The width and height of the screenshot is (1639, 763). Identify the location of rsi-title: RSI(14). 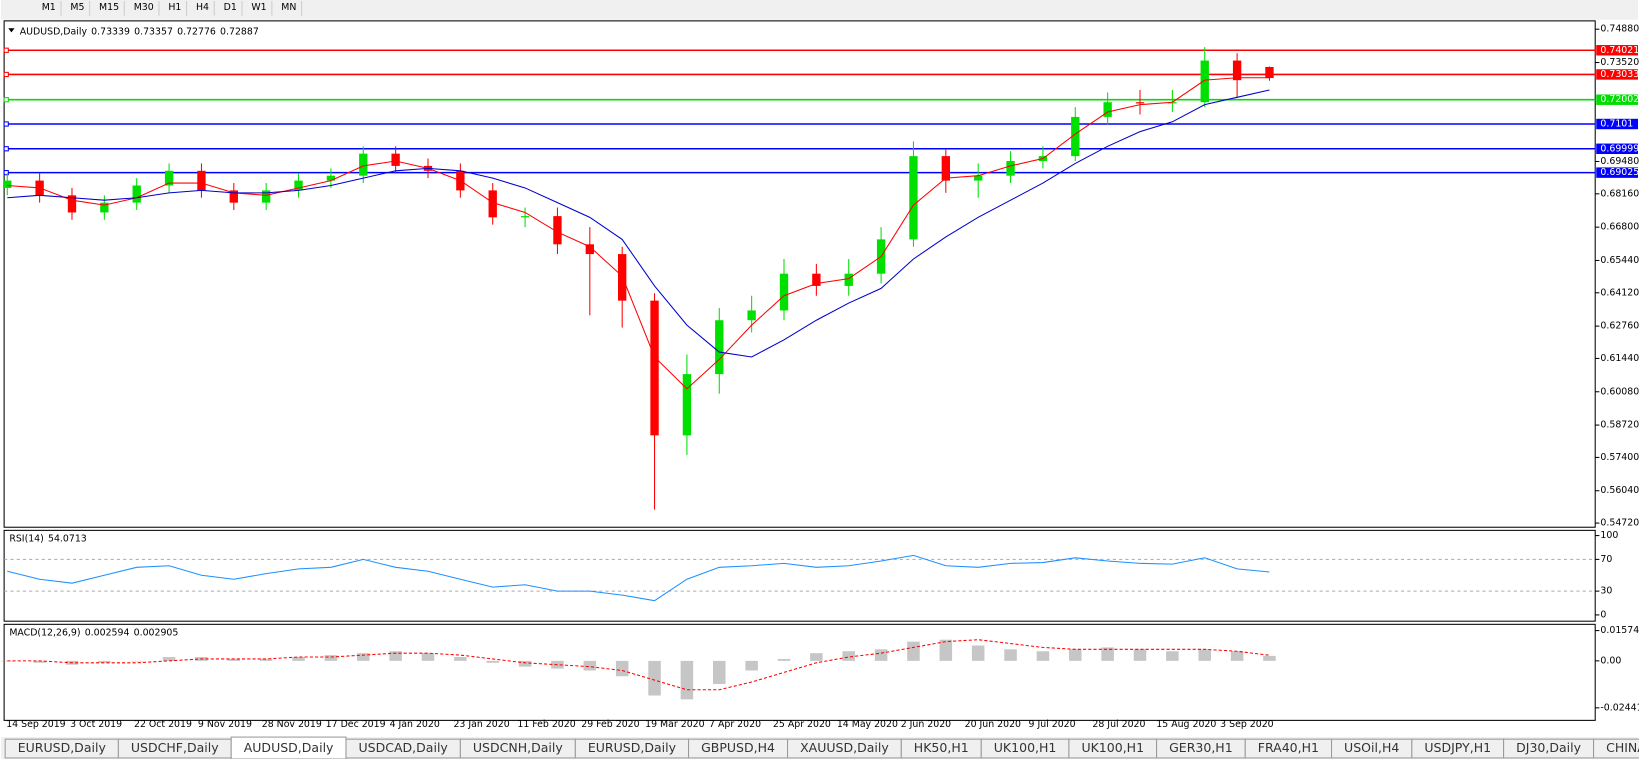
(26, 538).